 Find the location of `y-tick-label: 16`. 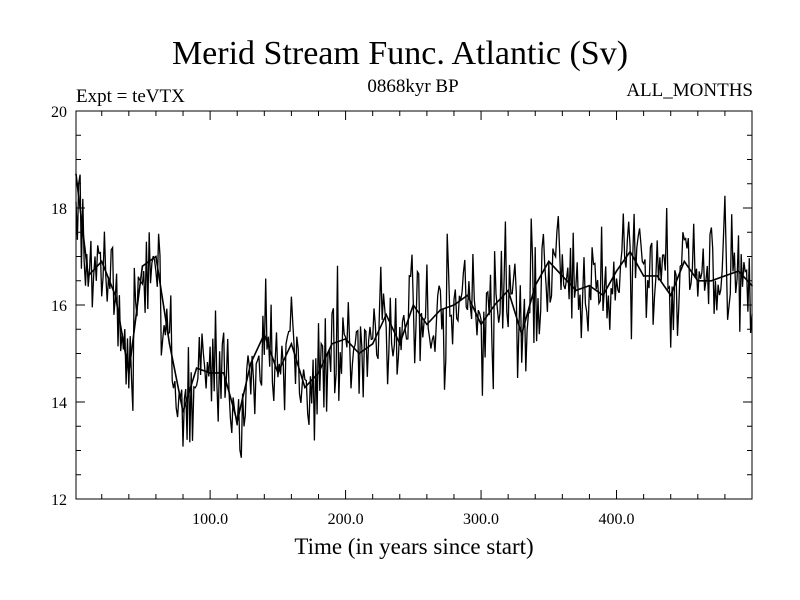

y-tick-label: 16 is located at coordinates (59, 306).